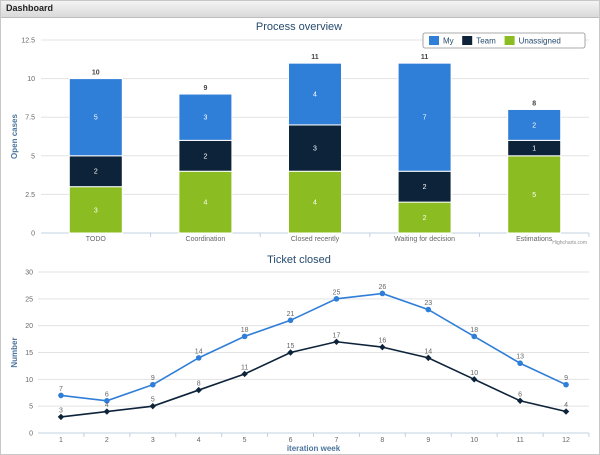 This screenshot has height=455, width=600. What do you see at coordinates (382, 341) in the screenshot?
I see `data-label: 16` at bounding box center [382, 341].